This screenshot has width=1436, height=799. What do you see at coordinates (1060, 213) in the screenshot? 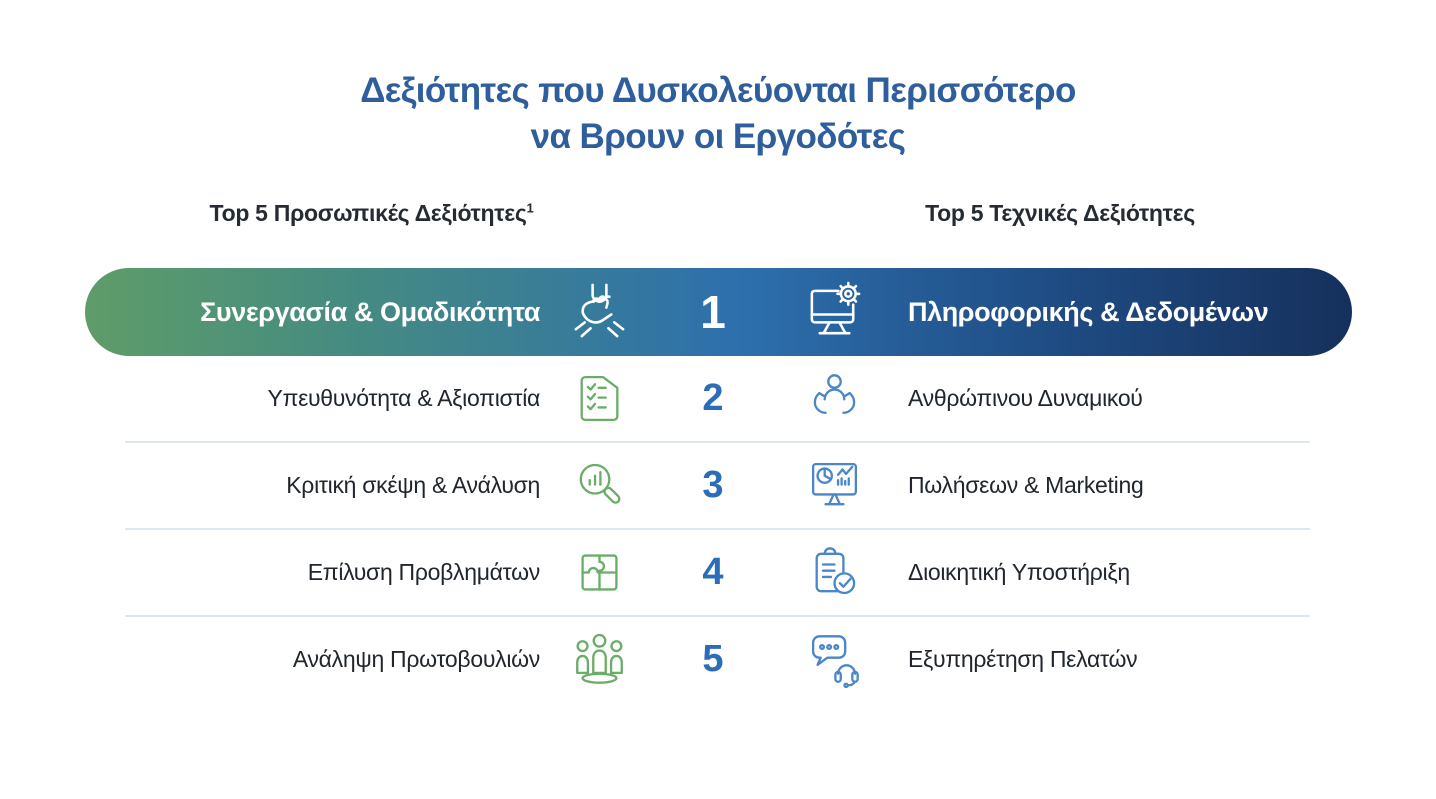
I see `column-header-technical: Top 5 Τεχνικές Δεξιότητες` at bounding box center [1060, 213].